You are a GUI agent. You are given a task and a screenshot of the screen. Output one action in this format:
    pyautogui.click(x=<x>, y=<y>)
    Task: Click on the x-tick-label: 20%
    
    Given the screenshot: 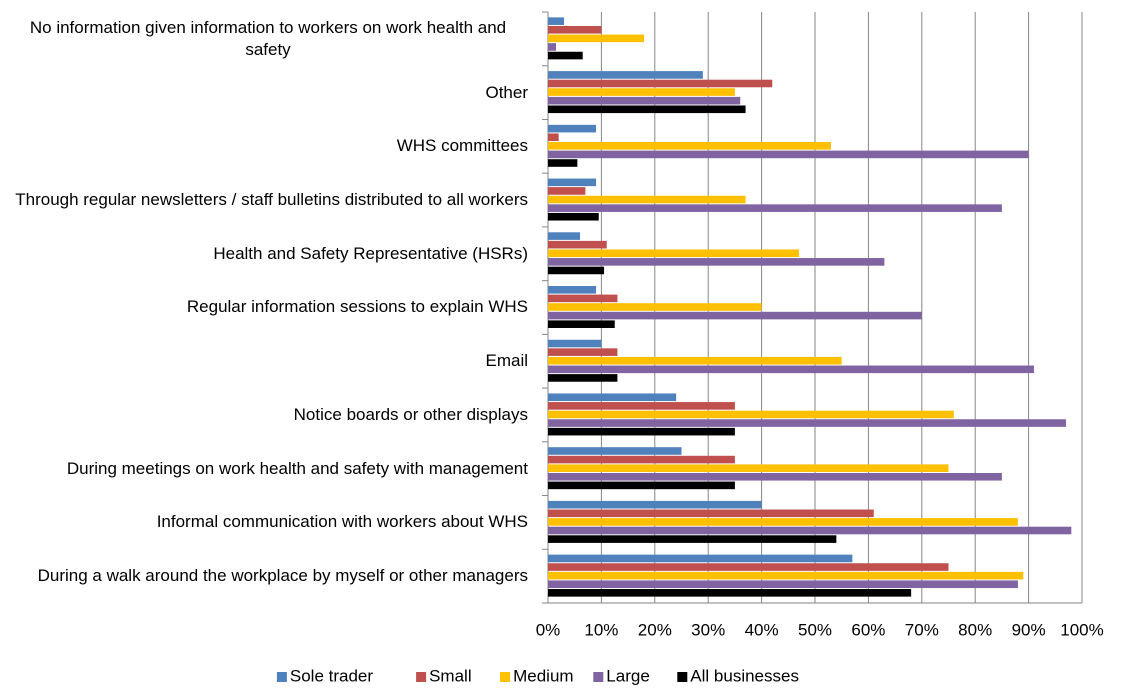 What is the action you would take?
    pyautogui.click(x=655, y=629)
    